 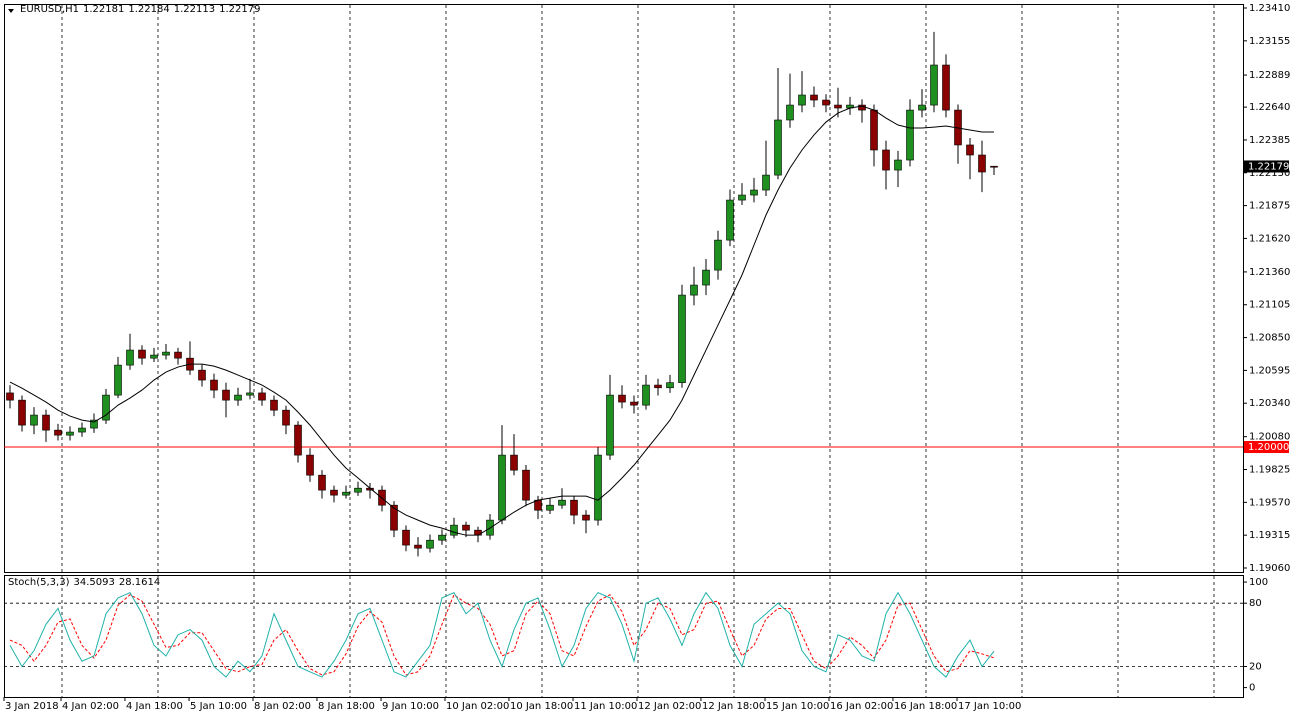 What do you see at coordinates (1269, 370) in the screenshot?
I see `y-tick-label: 1.20595` at bounding box center [1269, 370].